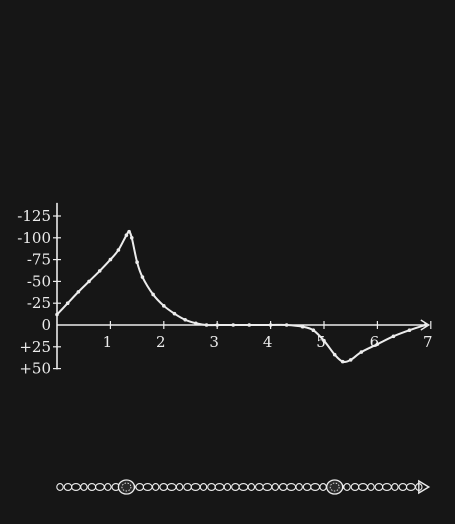 The height and width of the screenshot is (524, 455). I want to click on y-axis-ticks: -125 -100 -75 -50 -25 0 +25 +50, so click(39, 292).